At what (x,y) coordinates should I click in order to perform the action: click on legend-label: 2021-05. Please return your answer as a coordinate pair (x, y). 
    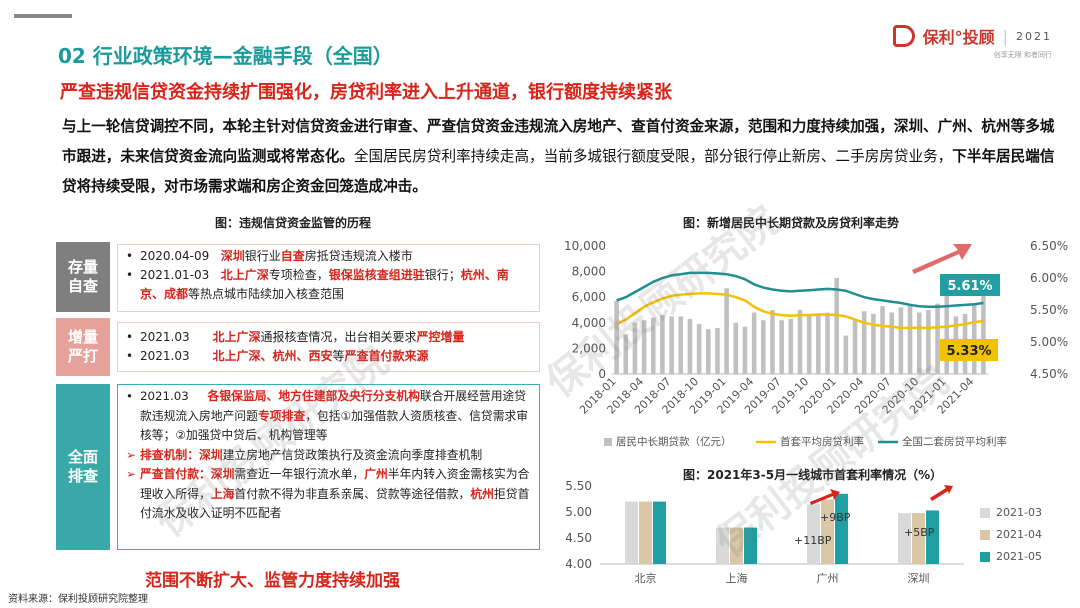
    Looking at the image, I should click on (1019, 556).